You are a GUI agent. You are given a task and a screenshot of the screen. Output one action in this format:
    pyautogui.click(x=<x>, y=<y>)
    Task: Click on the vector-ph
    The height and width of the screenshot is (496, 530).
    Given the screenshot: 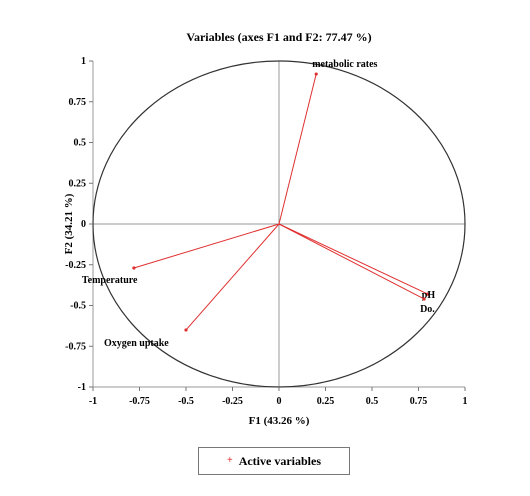 What is the action you would take?
    pyautogui.click(x=353, y=259)
    